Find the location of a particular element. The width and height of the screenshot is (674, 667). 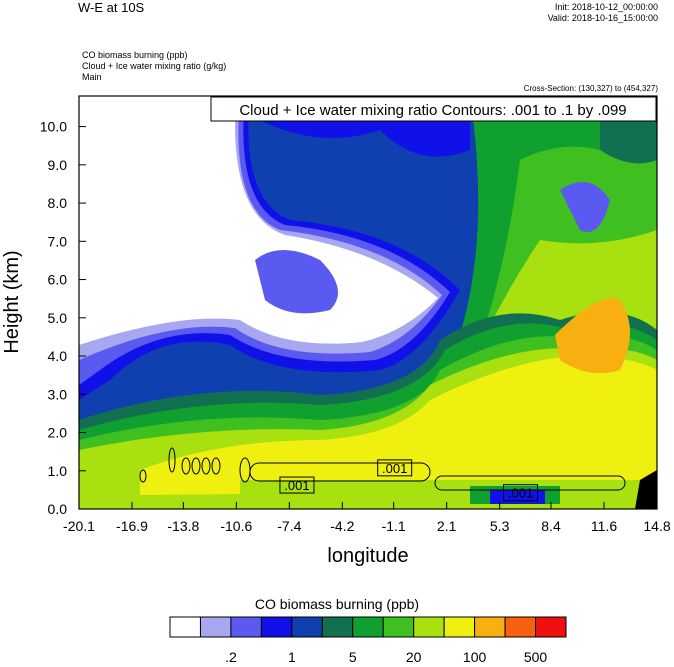

y-tick-label: 2.0 is located at coordinates (58, 433).